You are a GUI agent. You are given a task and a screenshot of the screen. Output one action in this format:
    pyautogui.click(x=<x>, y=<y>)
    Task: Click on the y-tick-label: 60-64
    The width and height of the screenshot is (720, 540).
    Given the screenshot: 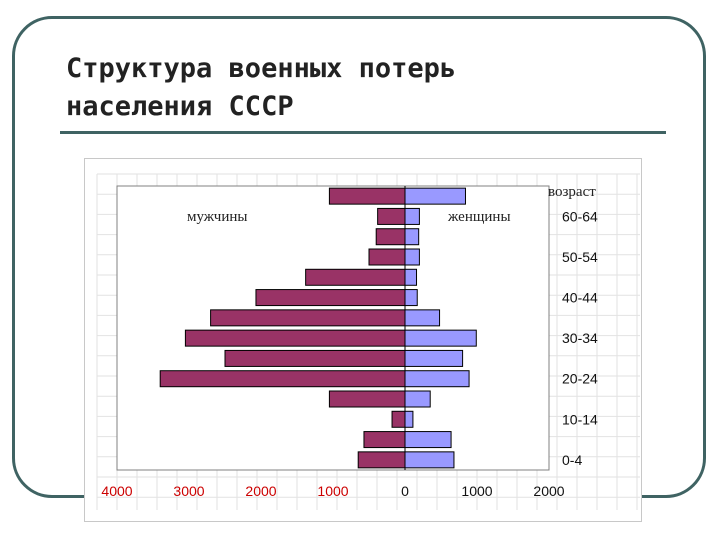 What is the action you would take?
    pyautogui.click(x=580, y=216)
    